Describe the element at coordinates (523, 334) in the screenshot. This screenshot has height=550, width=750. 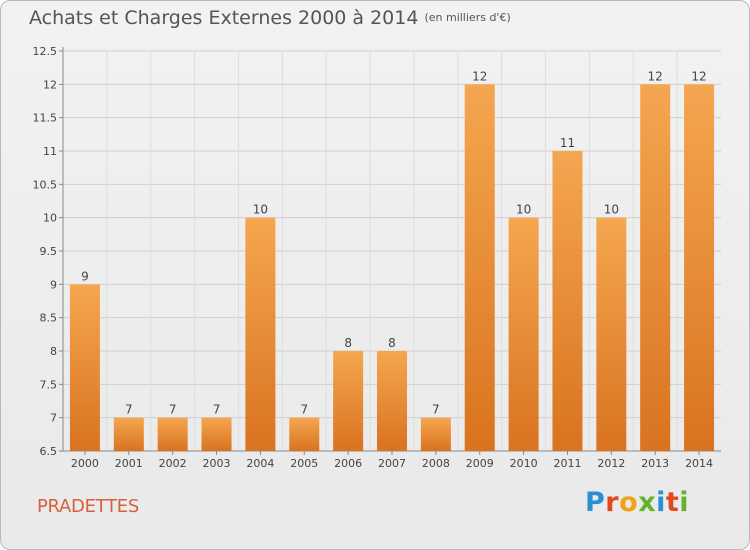
I see `bar-2010` at that location.